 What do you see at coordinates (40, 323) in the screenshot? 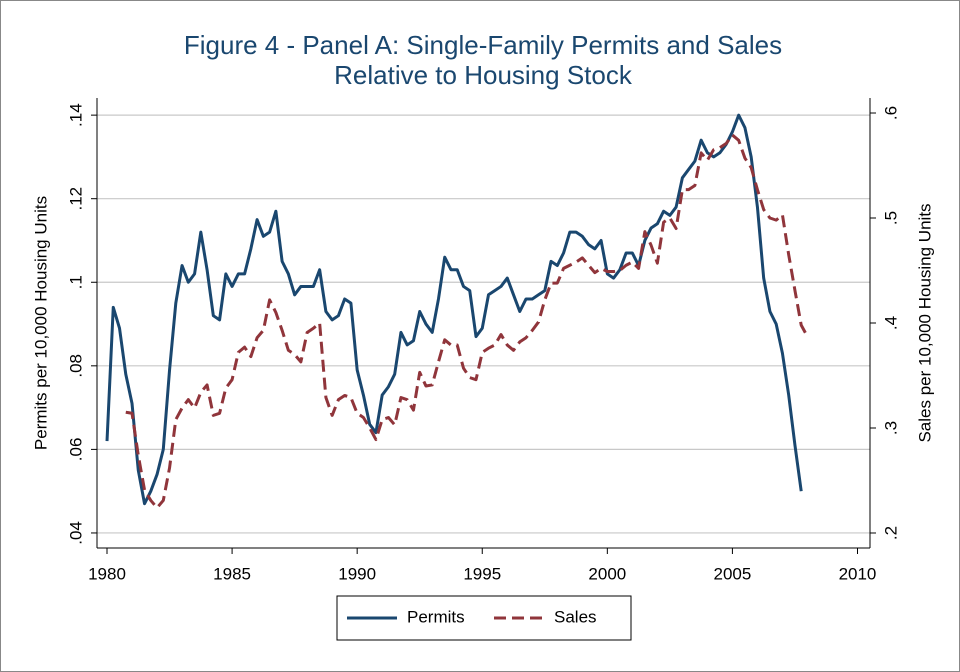
I see `y-axis-title: Permits per 10,000 Housing Units` at bounding box center [40, 323].